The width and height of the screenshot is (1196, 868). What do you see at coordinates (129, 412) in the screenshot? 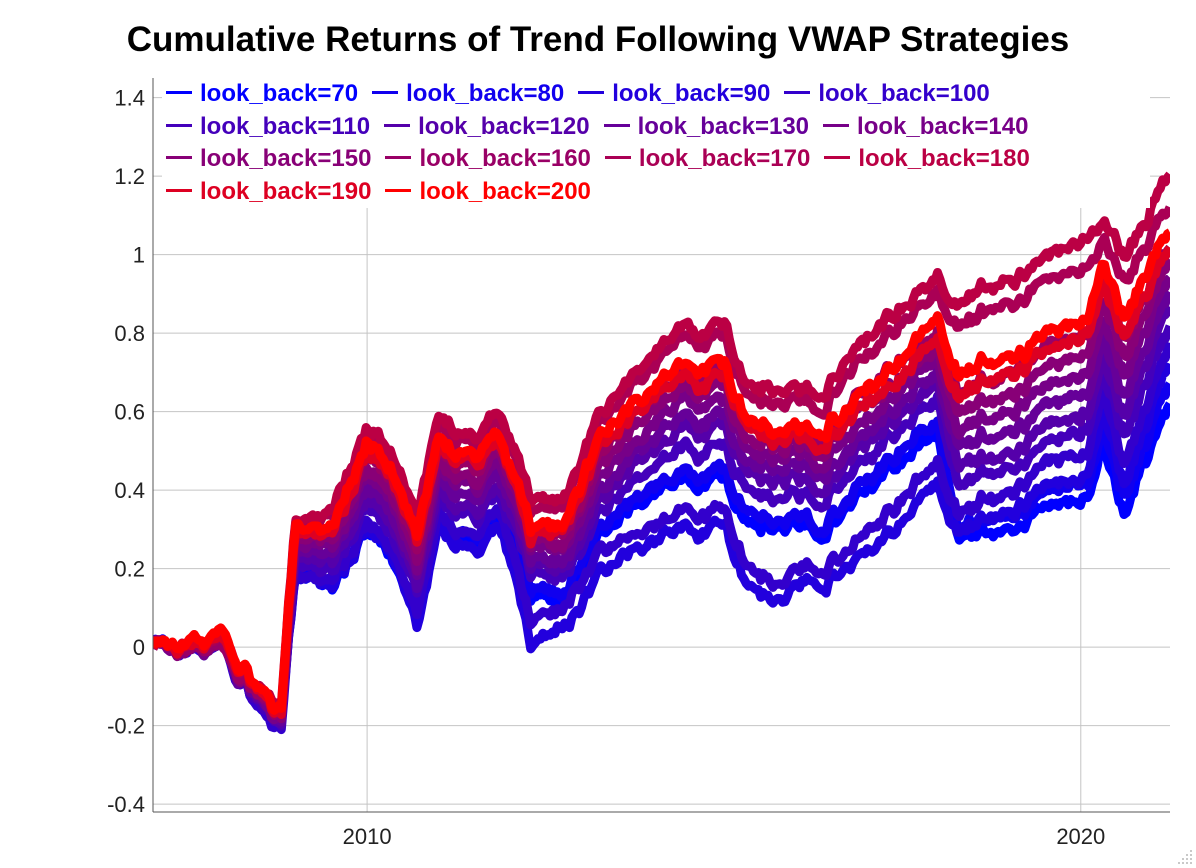
I see `y-tick-label: 0.6` at bounding box center [129, 412].